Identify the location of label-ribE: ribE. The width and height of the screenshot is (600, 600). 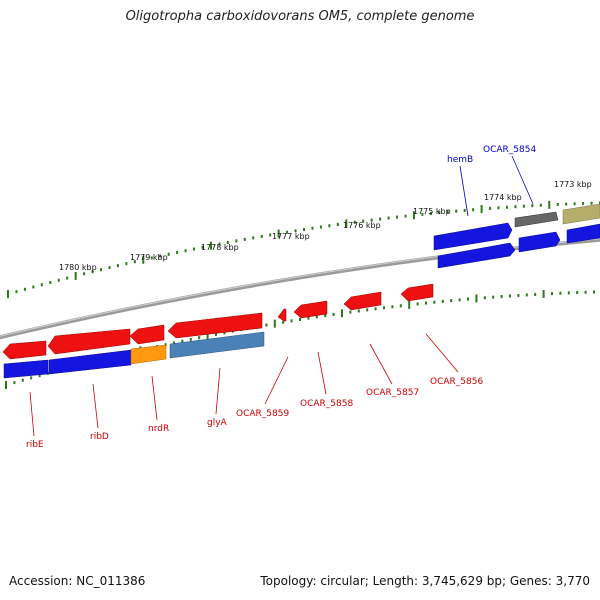
(35, 445).